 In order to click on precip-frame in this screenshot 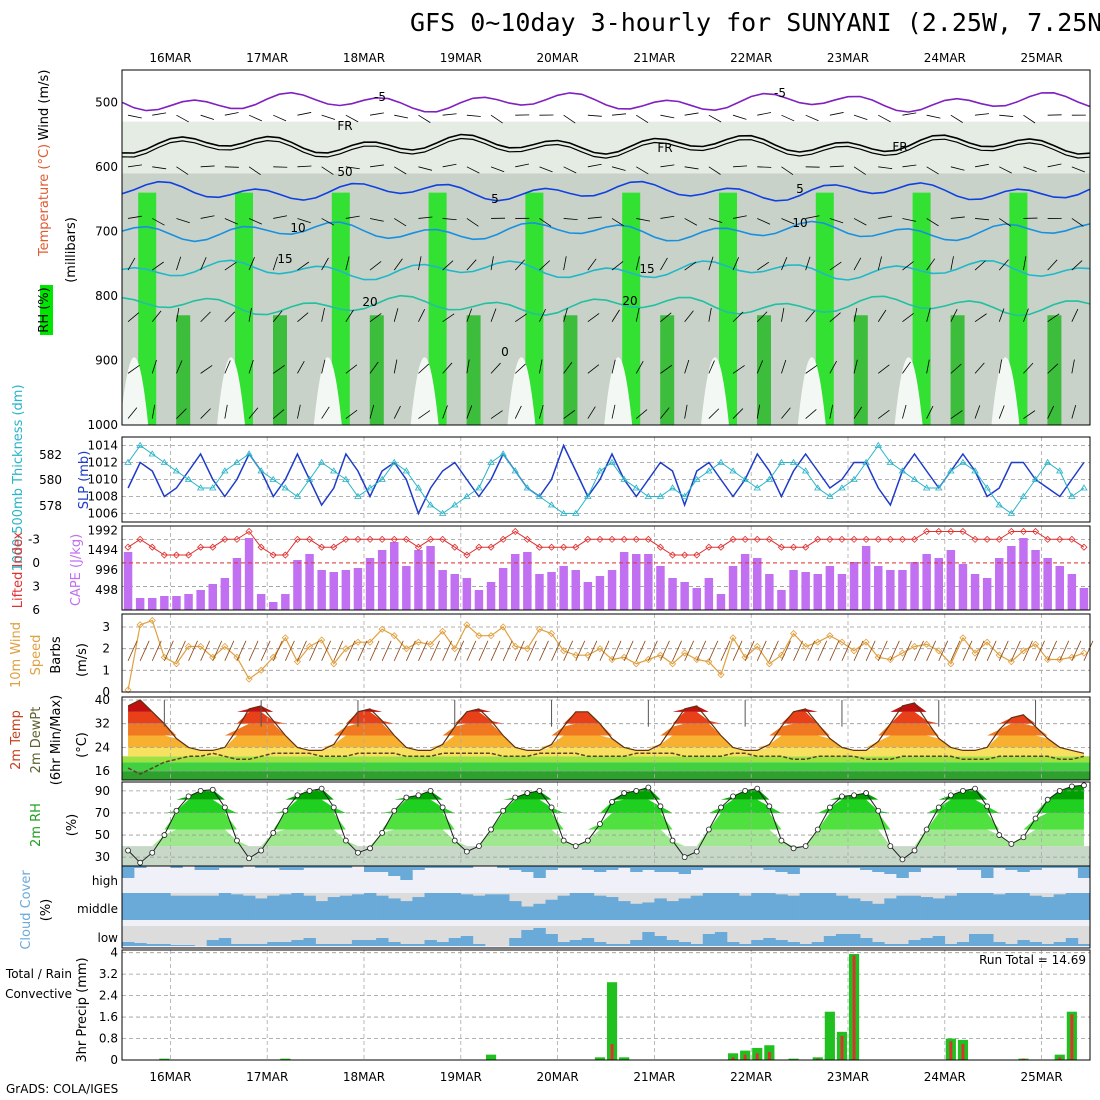, I will do `click(606, 1005)`.